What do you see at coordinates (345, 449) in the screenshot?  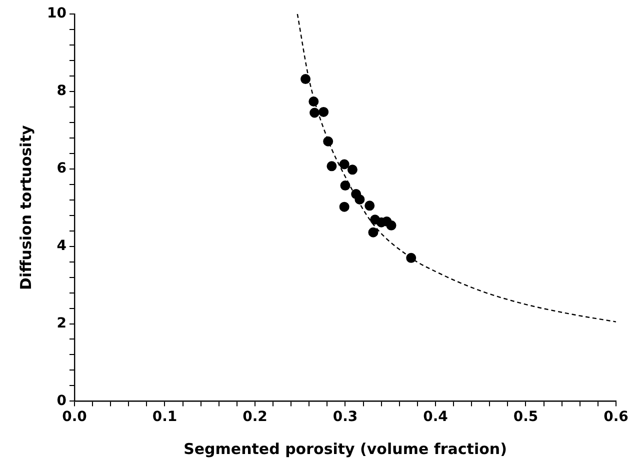 I see `x-axis-title: Segmented porosity (volume fraction)` at bounding box center [345, 449].